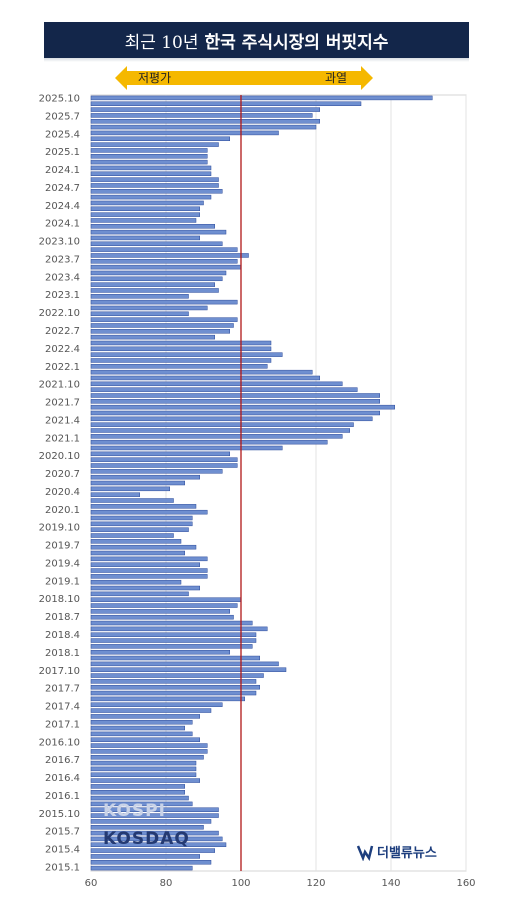  I want to click on x-tick-label: 80, so click(166, 883).